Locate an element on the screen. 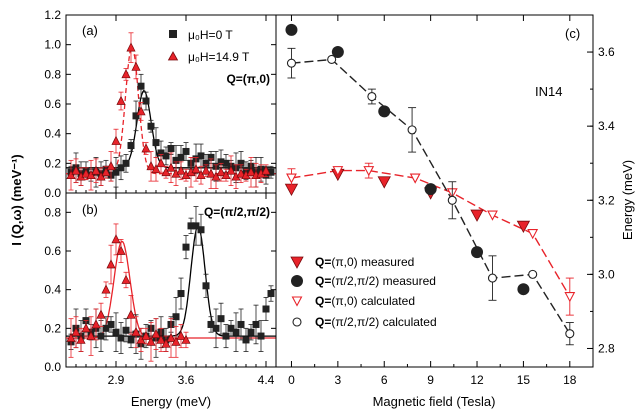 The height and width of the screenshot is (414, 644). legend-entry-14-9t: μ₀H=14.9 T is located at coordinates (219, 57).